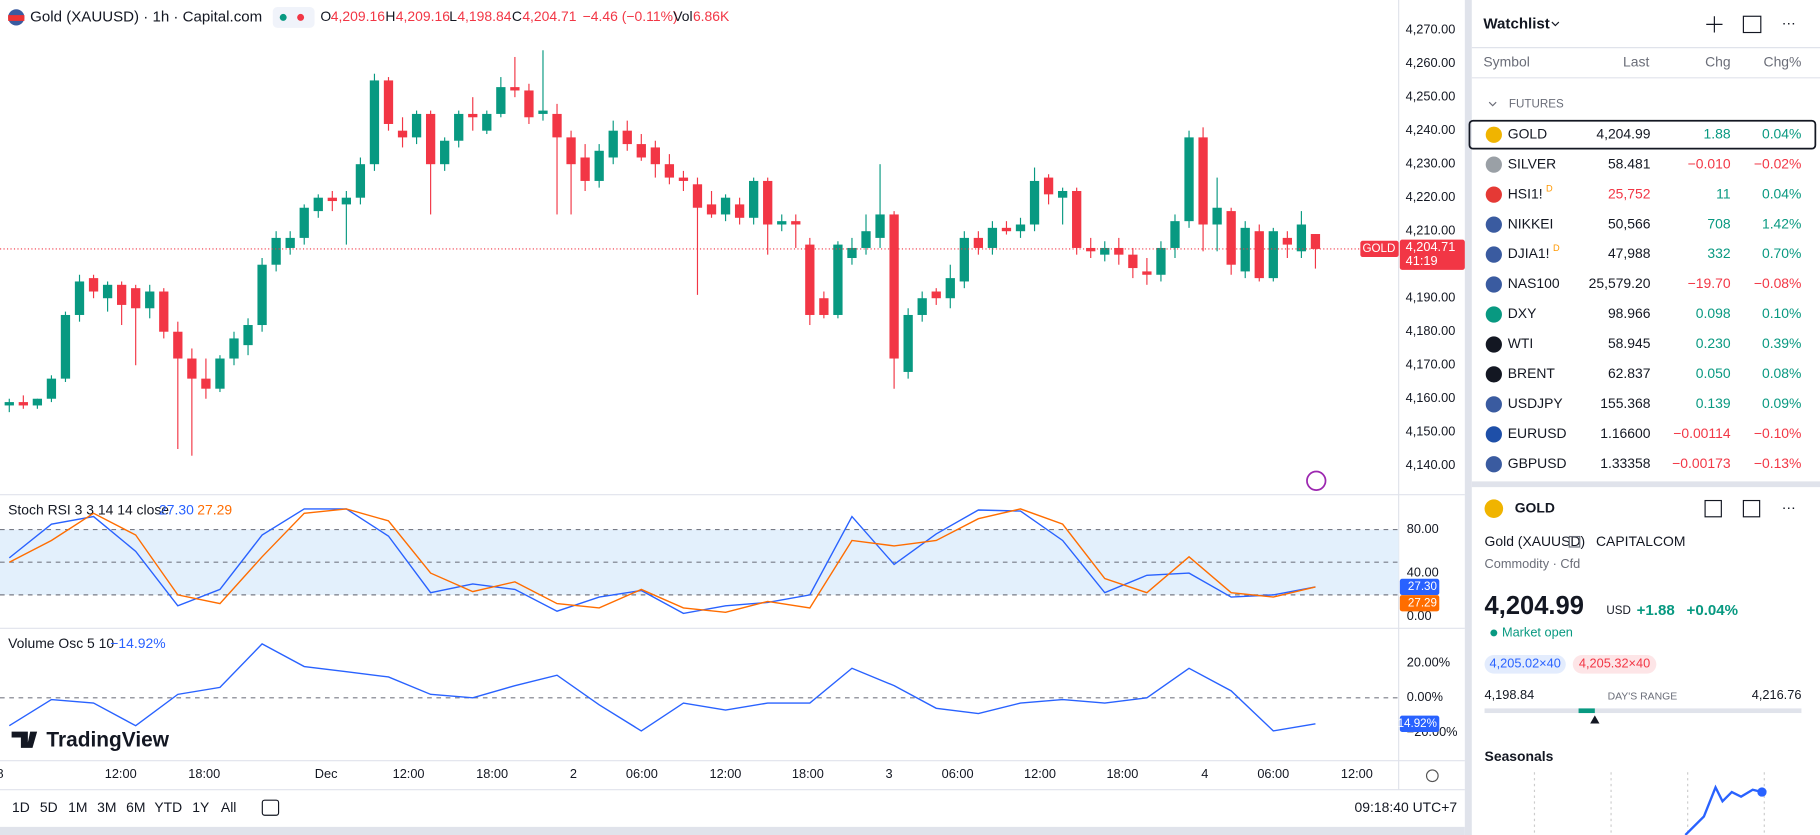 The height and width of the screenshot is (835, 1820). What do you see at coordinates (1636, 61) in the screenshot?
I see `column-header: Last` at bounding box center [1636, 61].